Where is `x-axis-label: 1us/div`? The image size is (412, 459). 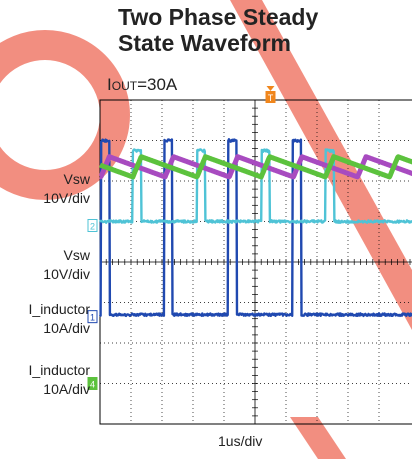
x-axis-label: 1us/div is located at coordinates (240, 441).